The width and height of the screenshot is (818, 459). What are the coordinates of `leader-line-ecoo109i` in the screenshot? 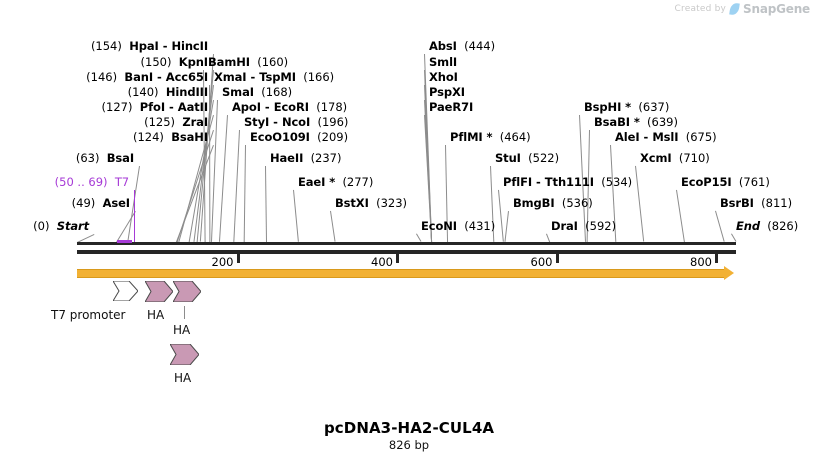 It's located at (244, 194).